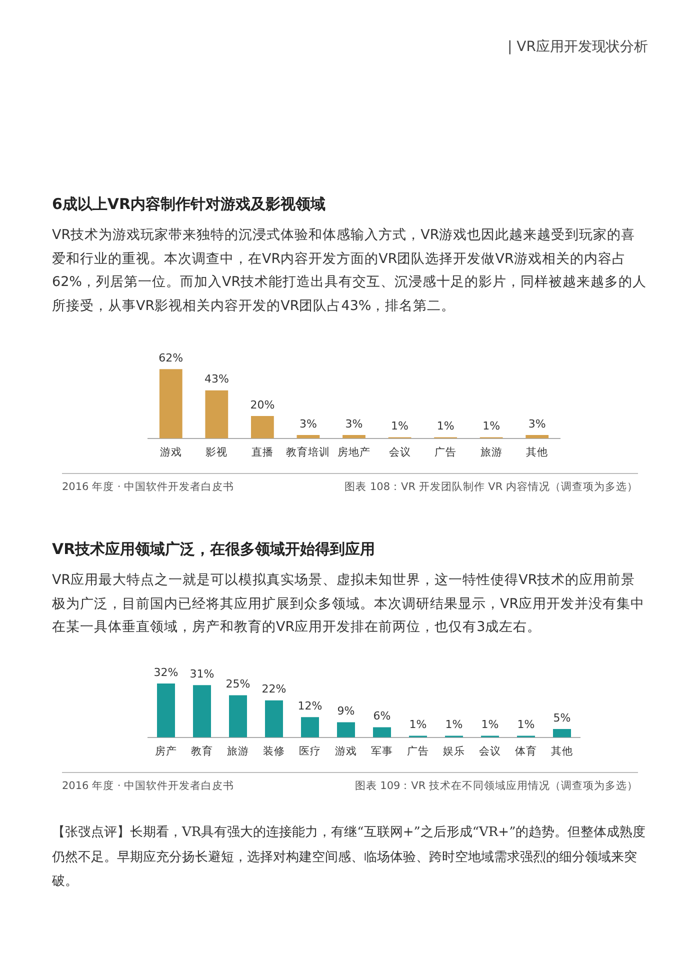  I want to click on x-tick-label: 房地产, so click(354, 451).